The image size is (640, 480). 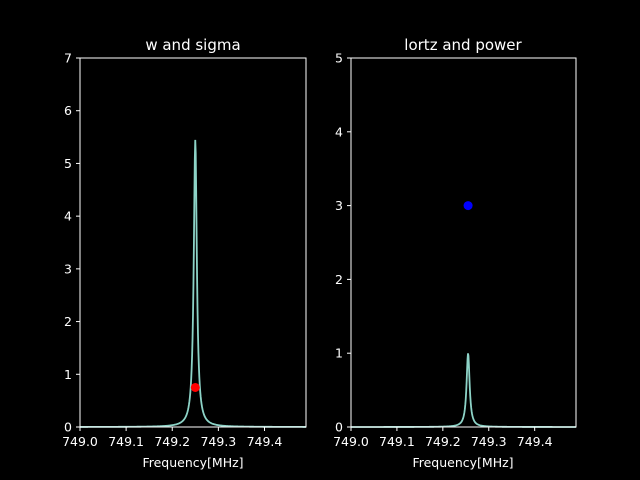 What do you see at coordinates (68, 427) in the screenshot?
I see `left-chart-y-tick-label: 0` at bounding box center [68, 427].